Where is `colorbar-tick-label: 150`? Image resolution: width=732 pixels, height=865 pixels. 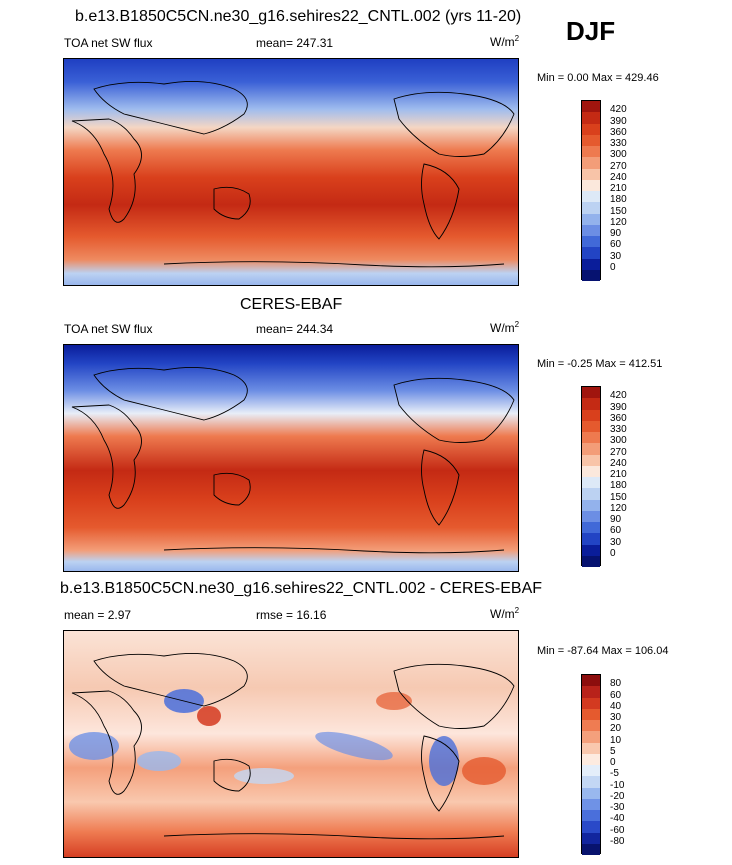
colorbar-tick-label: 150 is located at coordinates (618, 497).